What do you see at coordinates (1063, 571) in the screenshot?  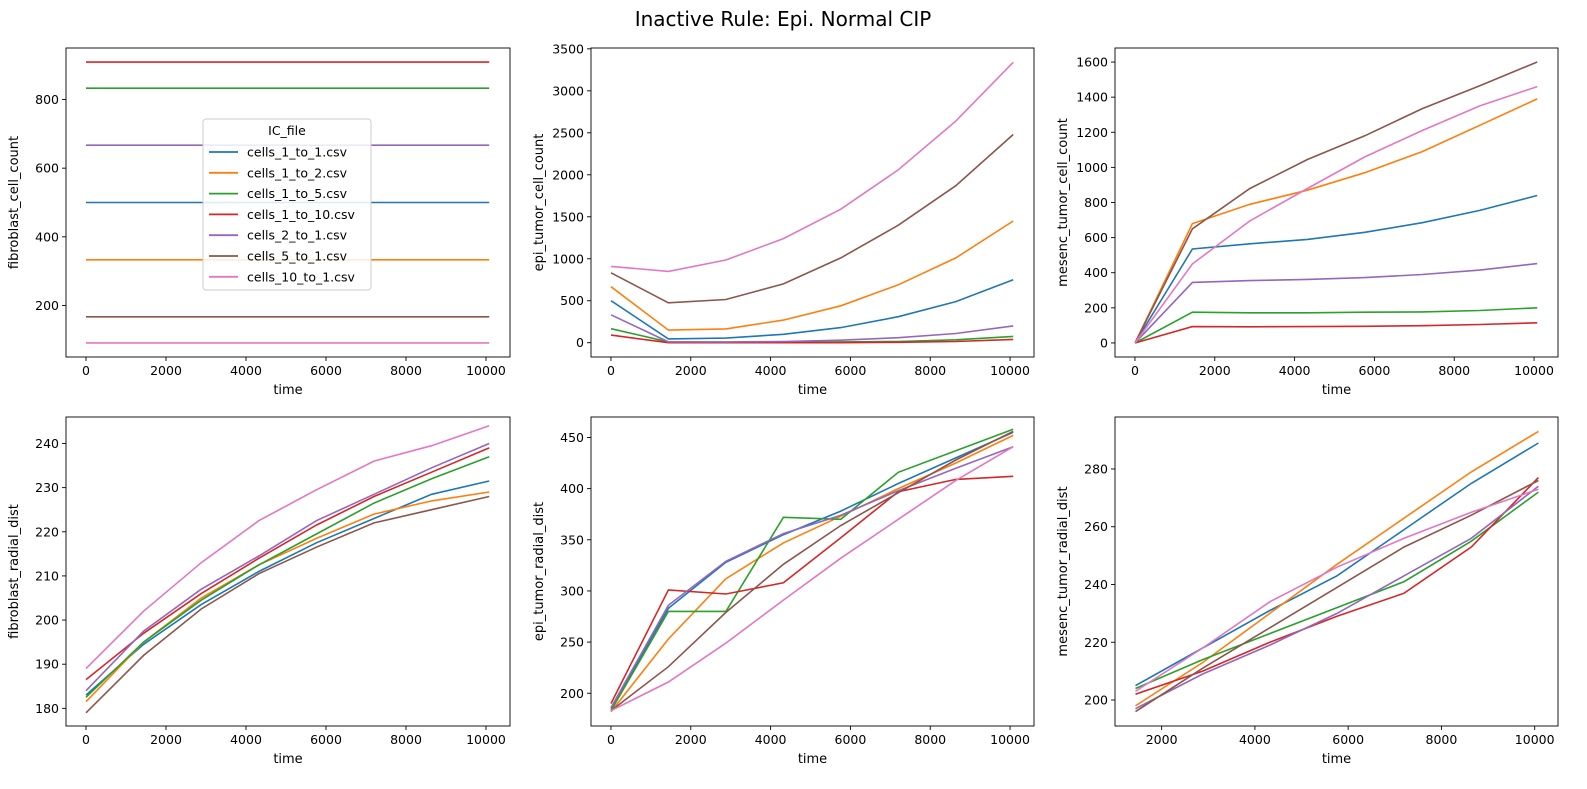 I see `y-axis-label: mesenc_tumor_radial_dist` at bounding box center [1063, 571].